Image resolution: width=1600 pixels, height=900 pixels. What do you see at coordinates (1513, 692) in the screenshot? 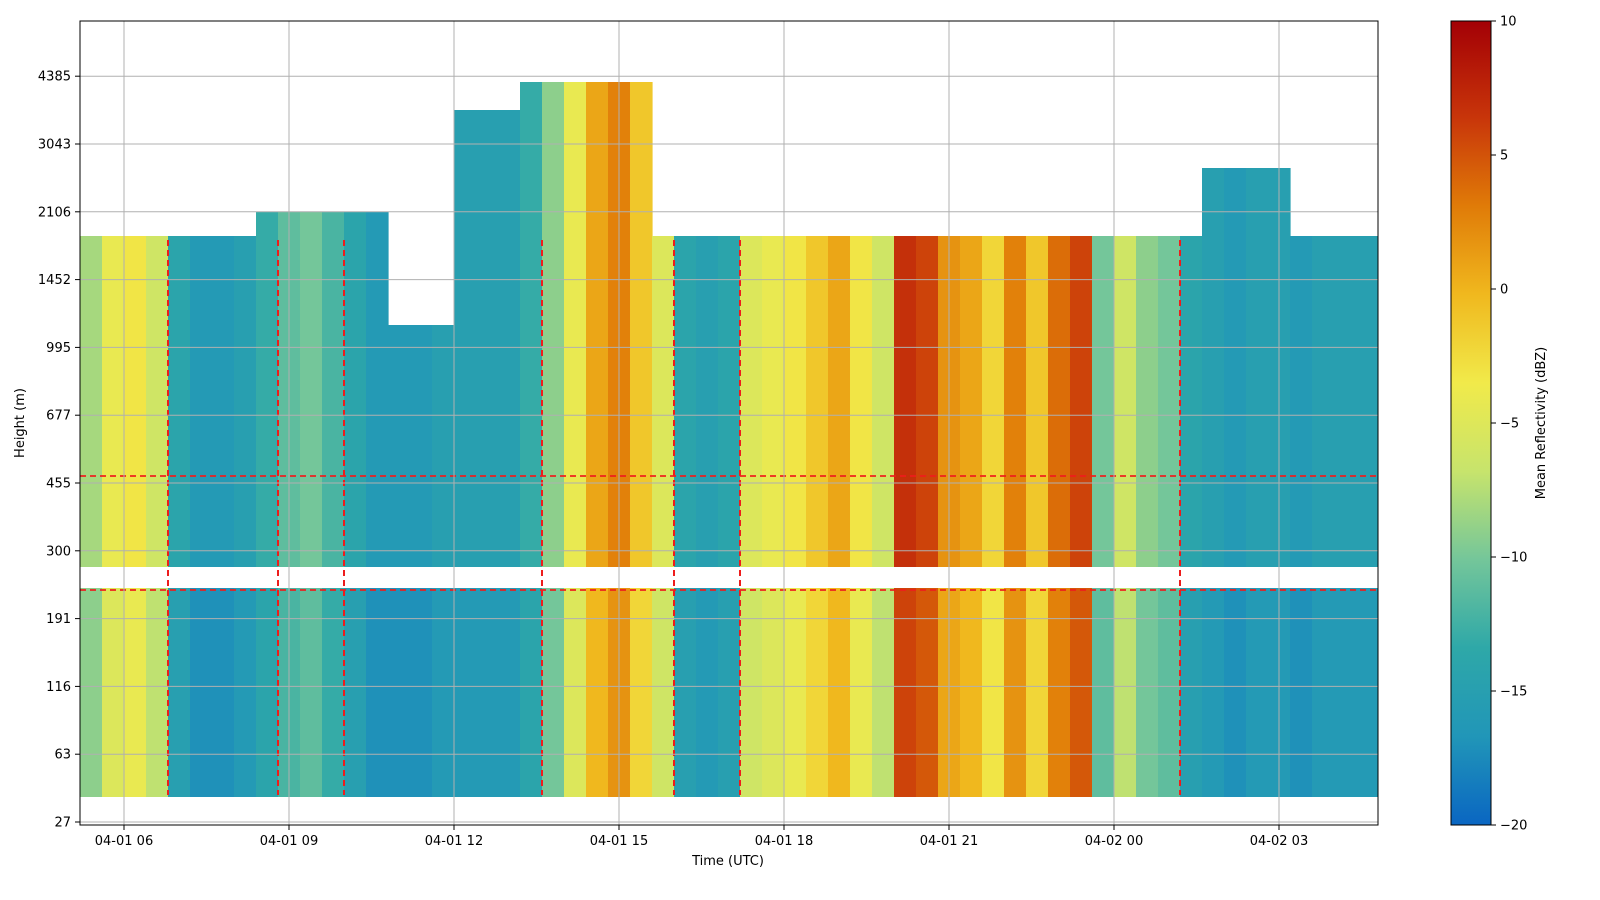
I see `colorbar-tick-label: −15` at bounding box center [1513, 692].